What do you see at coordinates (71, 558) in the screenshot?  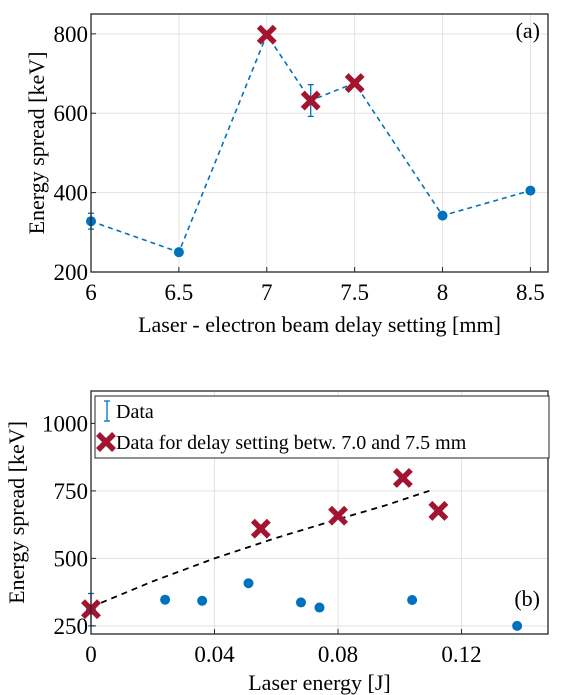 I see `y-tick-label: 500` at bounding box center [71, 558].